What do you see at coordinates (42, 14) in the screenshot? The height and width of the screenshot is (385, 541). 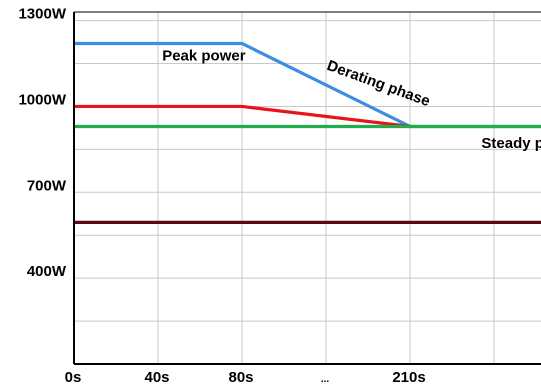 I see `y-tick-label: 1300W` at bounding box center [42, 14].